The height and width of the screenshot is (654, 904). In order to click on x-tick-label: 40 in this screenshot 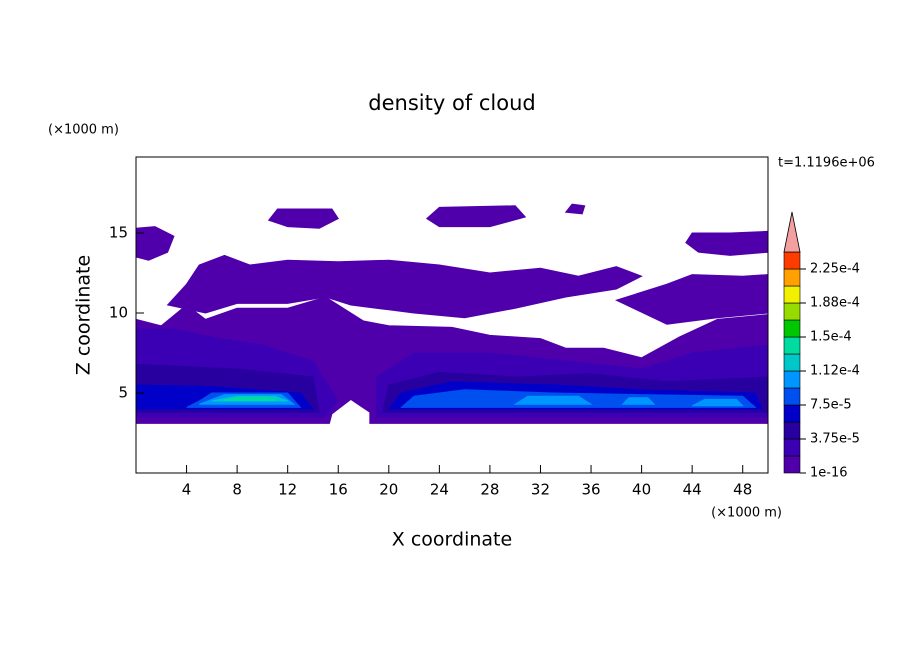, I will do `click(641, 490)`.